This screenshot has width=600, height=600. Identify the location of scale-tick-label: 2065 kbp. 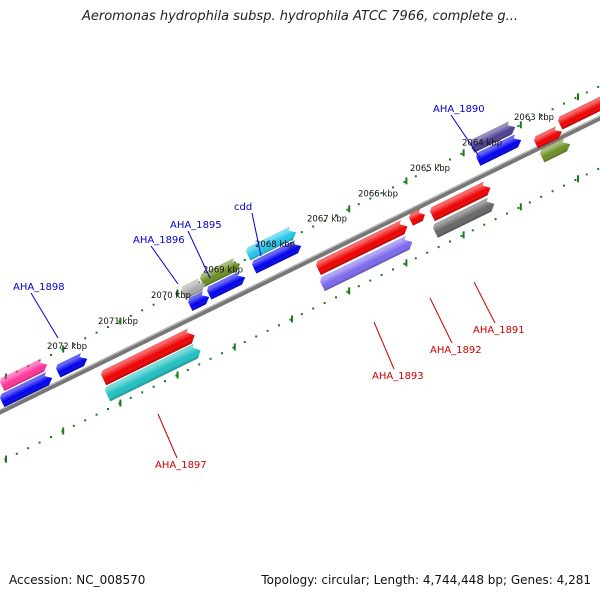
(430, 169).